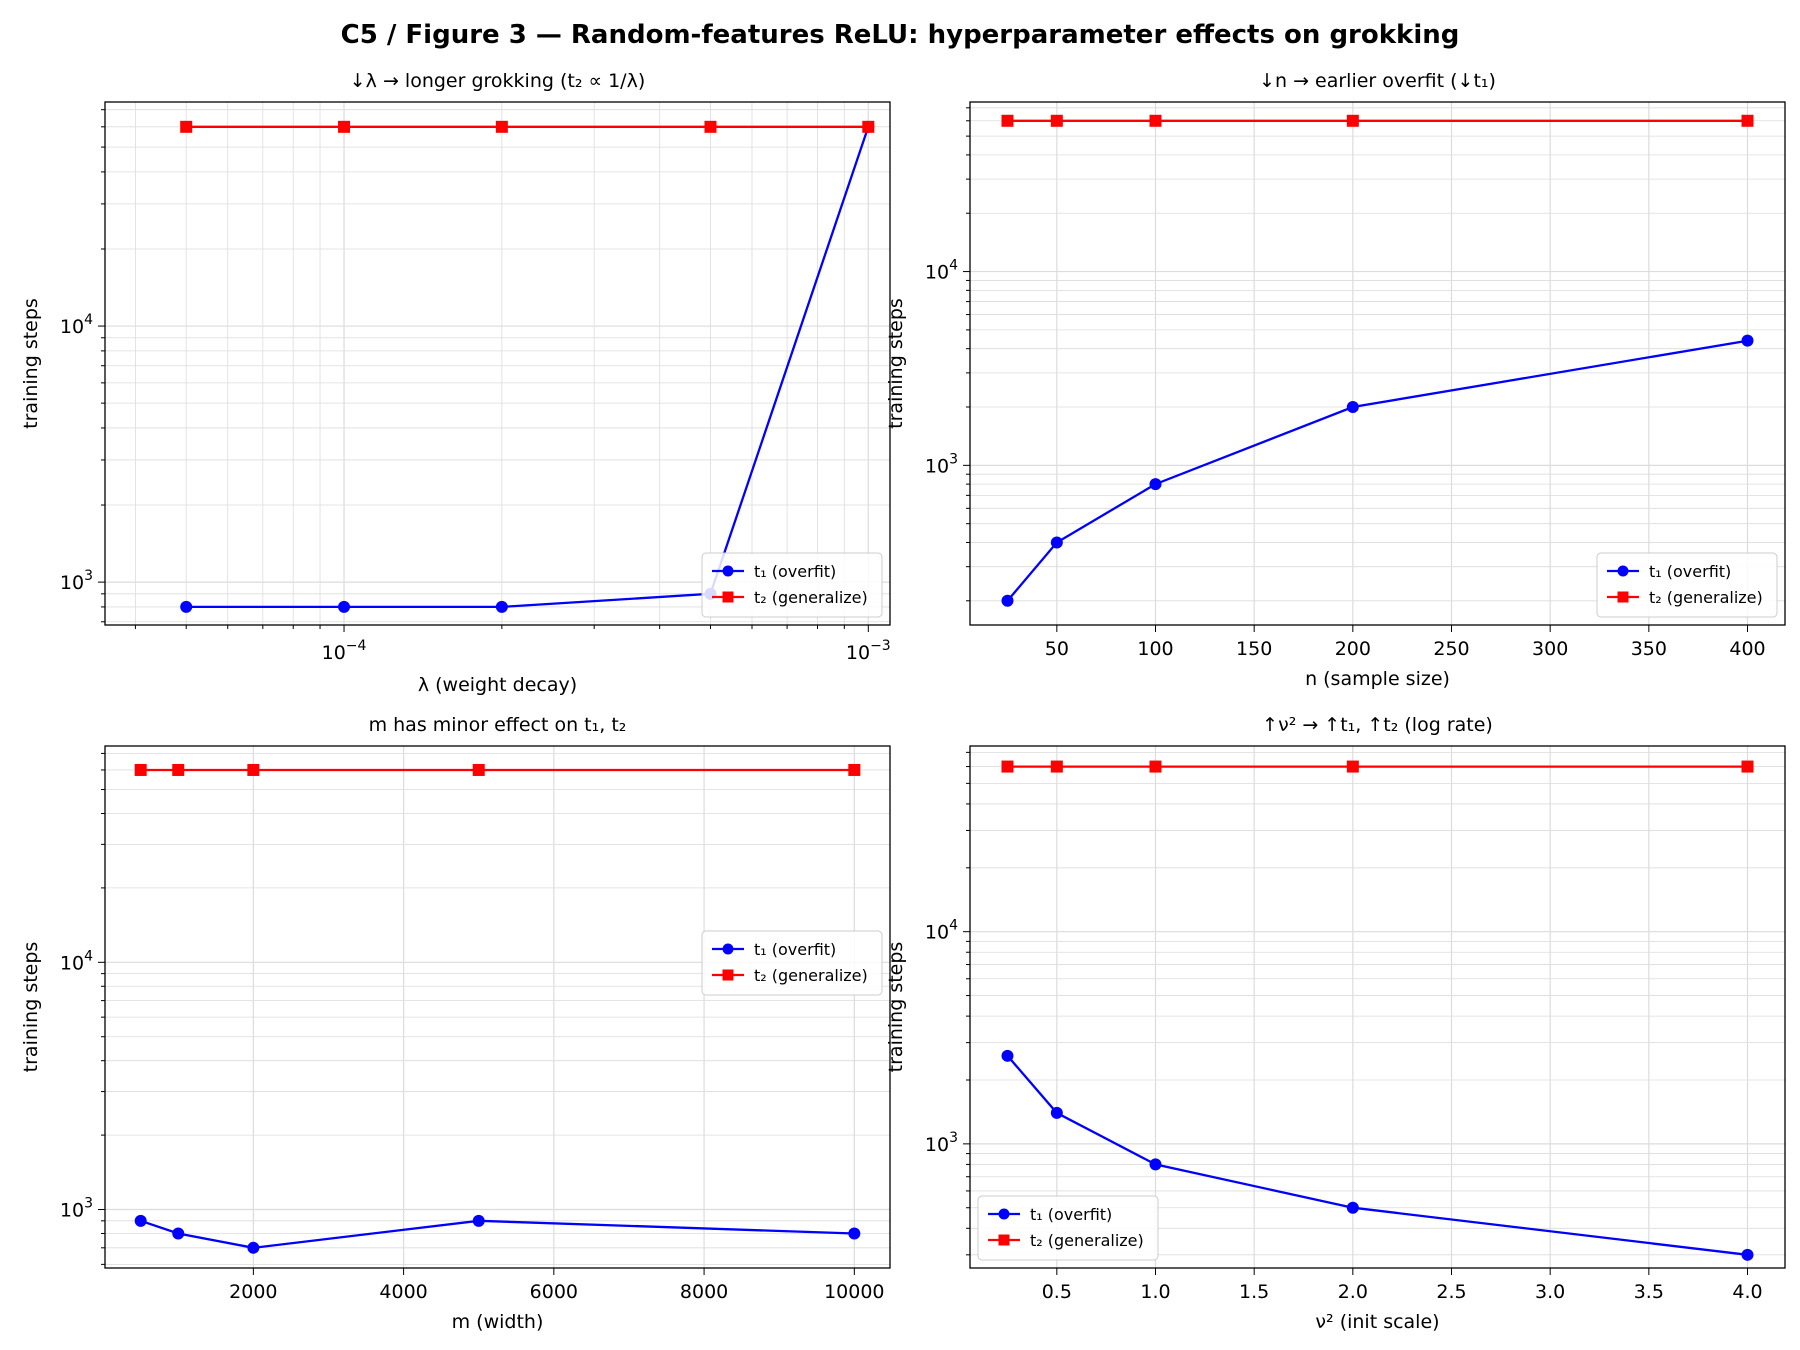 This screenshot has height=1350, width=1800. Describe the element at coordinates (344, 651) in the screenshot. I see `x-tick-label: 10⁻⁴` at that location.